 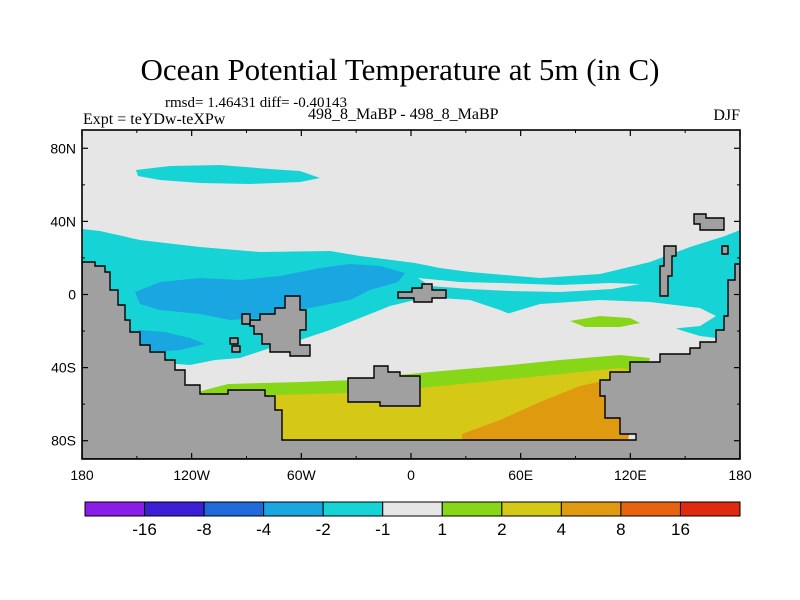 I want to click on x-tick-label: 60E, so click(x=520, y=475).